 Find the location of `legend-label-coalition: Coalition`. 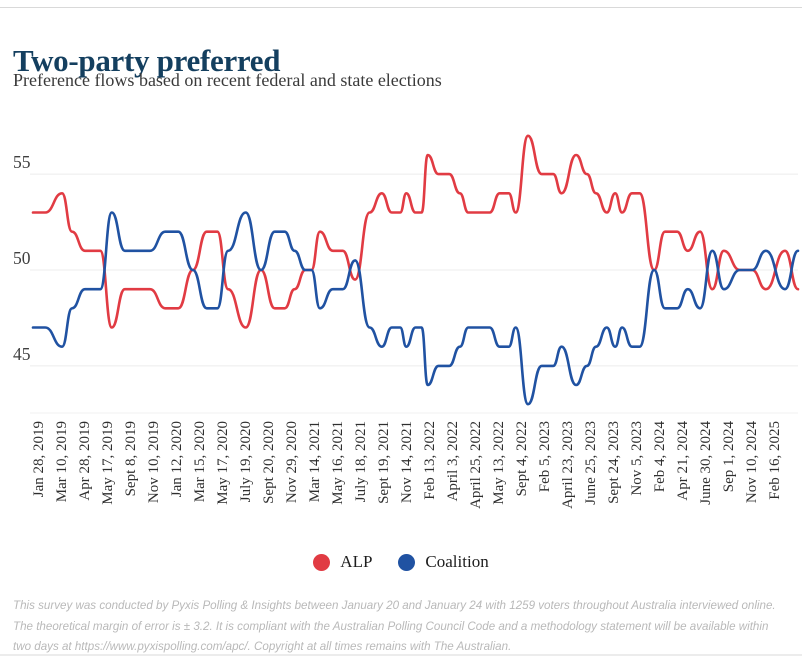

legend-label-coalition: Coalition is located at coordinates (457, 561).